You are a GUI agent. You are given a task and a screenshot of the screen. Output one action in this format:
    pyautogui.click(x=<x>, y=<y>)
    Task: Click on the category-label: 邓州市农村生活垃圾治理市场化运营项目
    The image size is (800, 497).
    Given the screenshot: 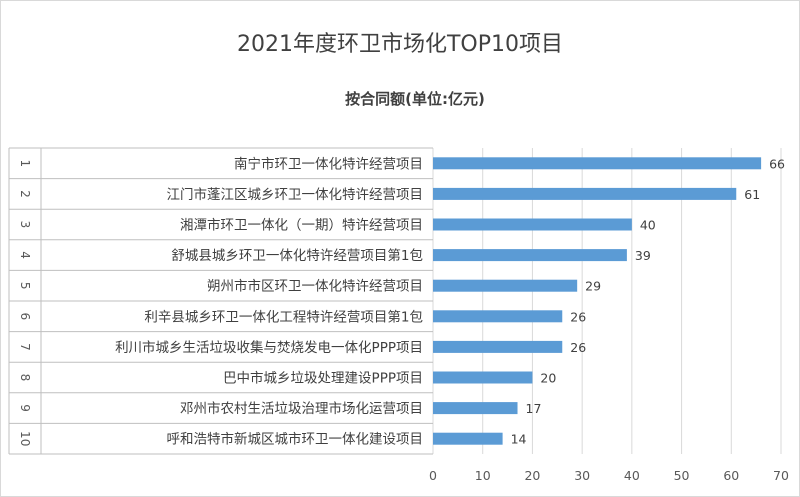 What is the action you would take?
    pyautogui.click(x=301, y=408)
    